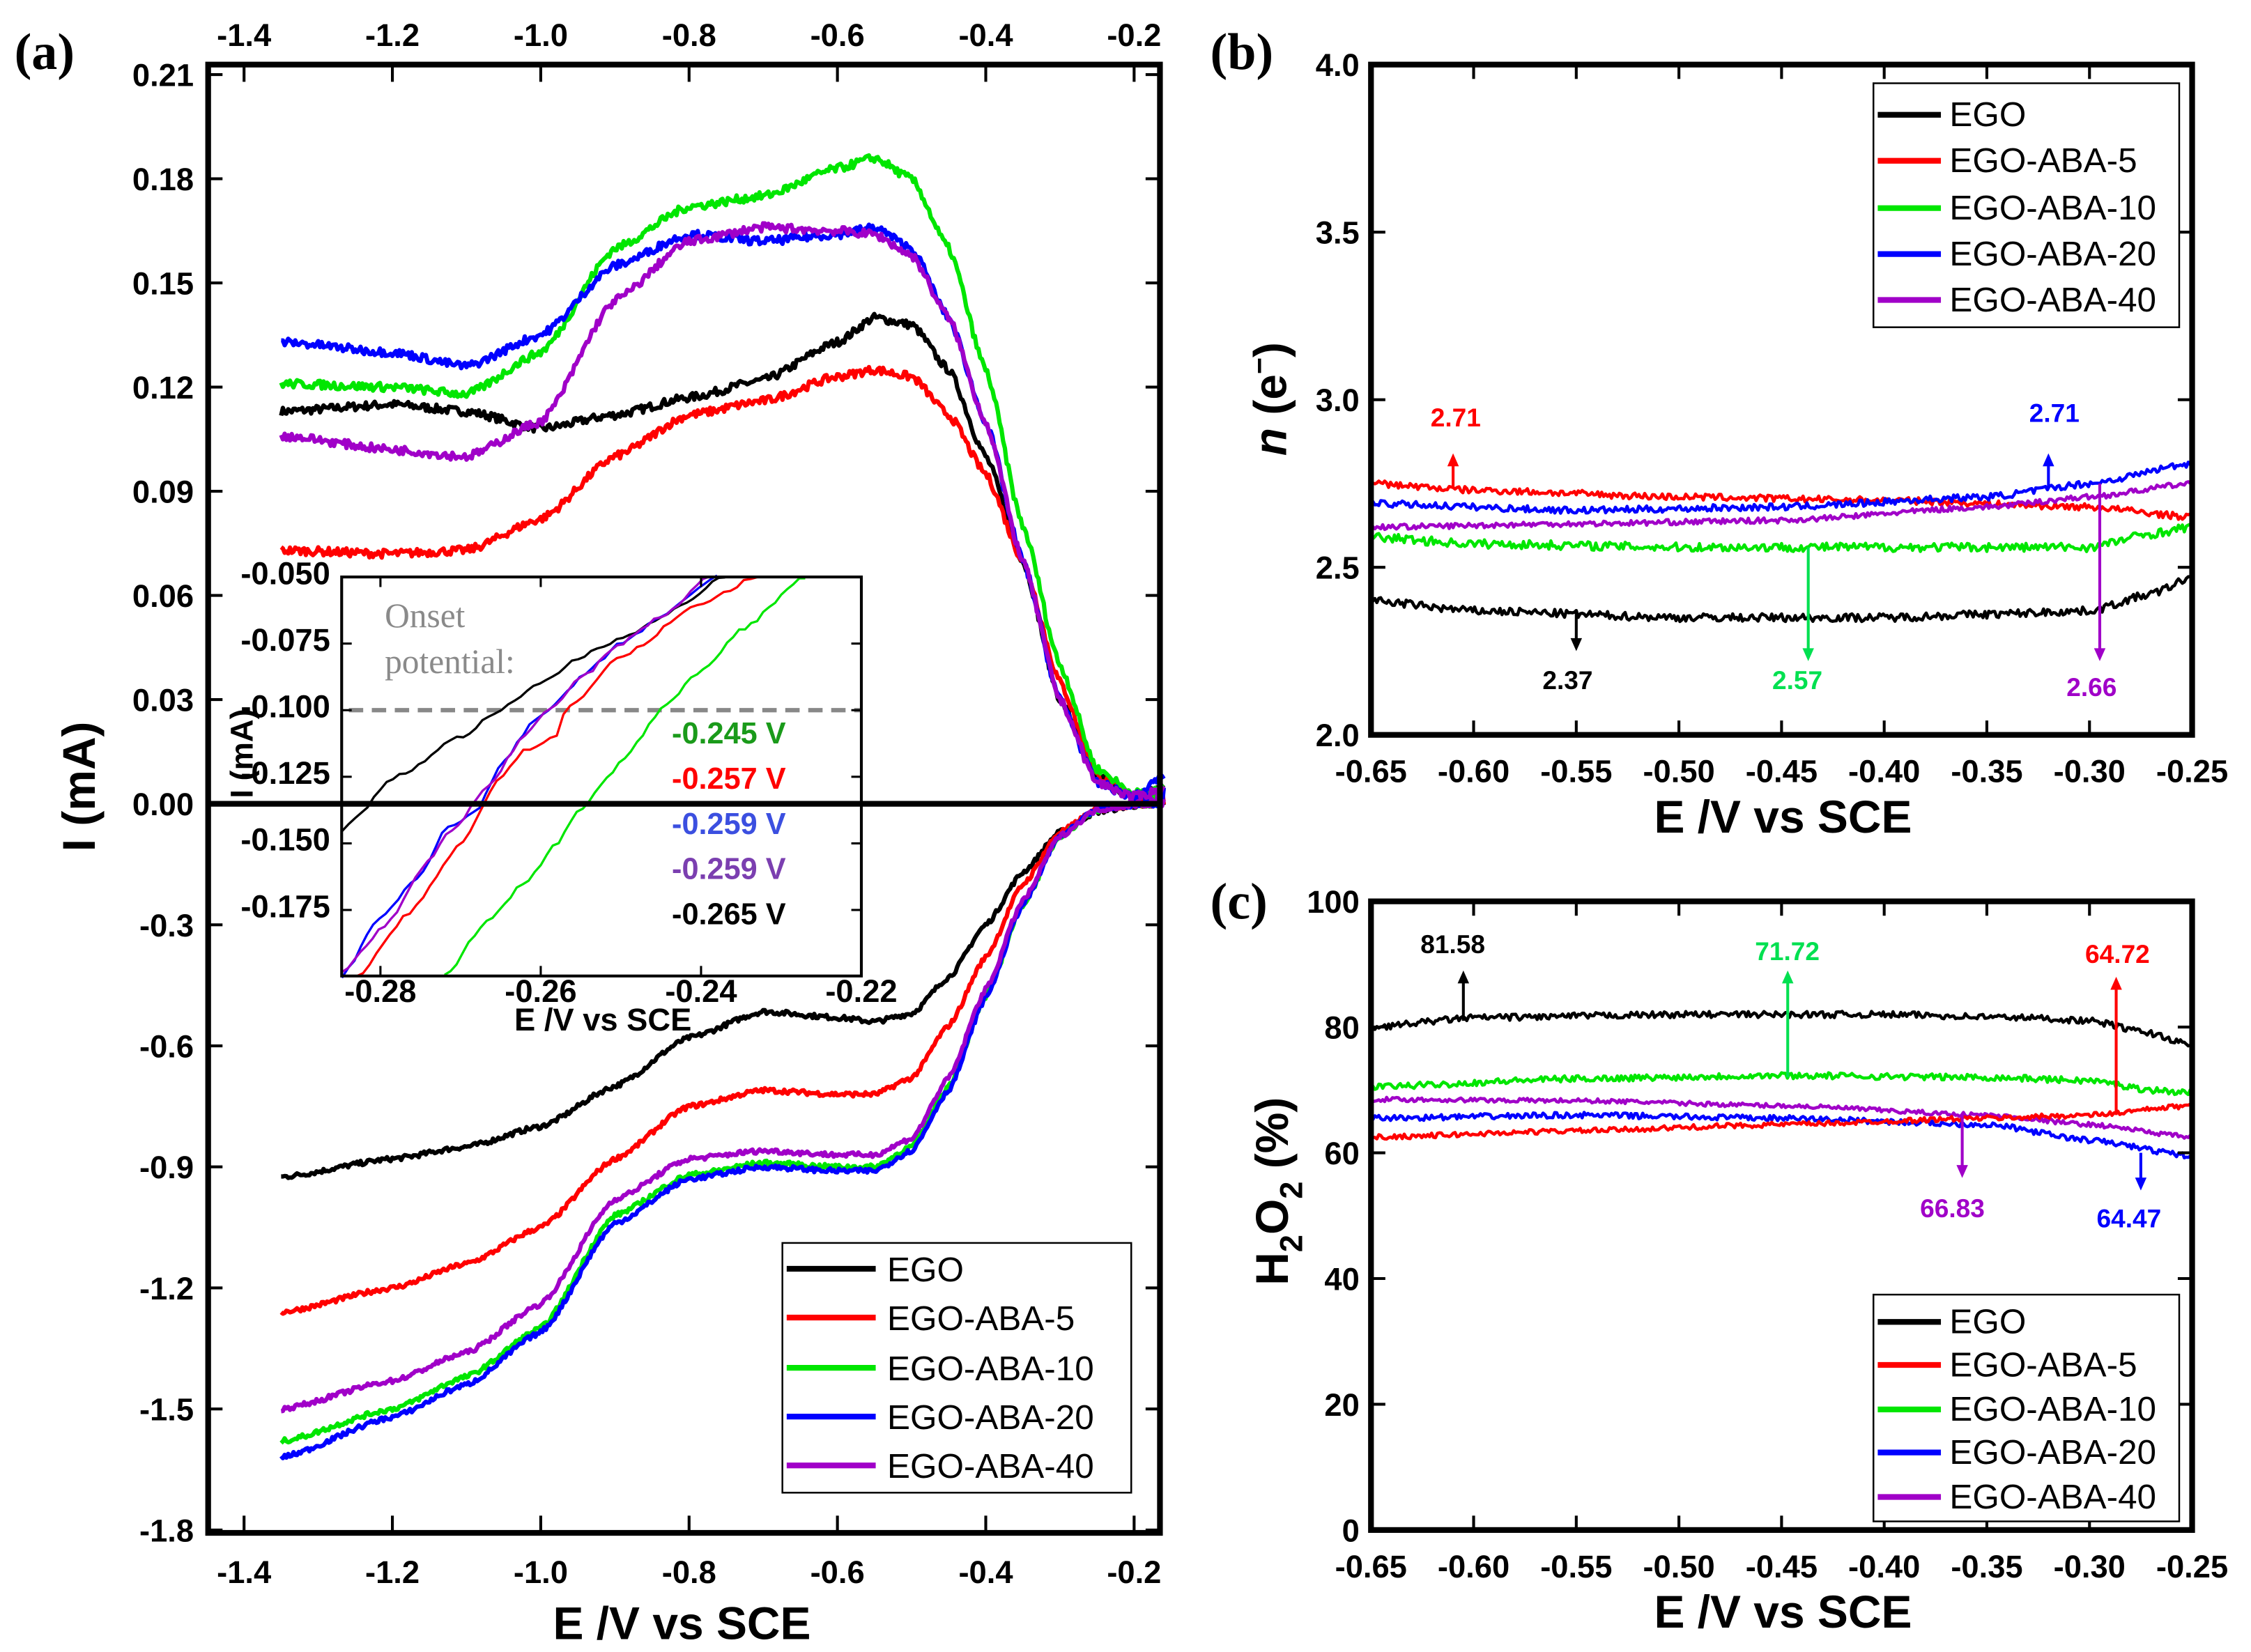 This screenshot has height=1652, width=2251. Describe the element at coordinates (2192, 1566) in the screenshot. I see `x-tick-label: -0.25` at that location.